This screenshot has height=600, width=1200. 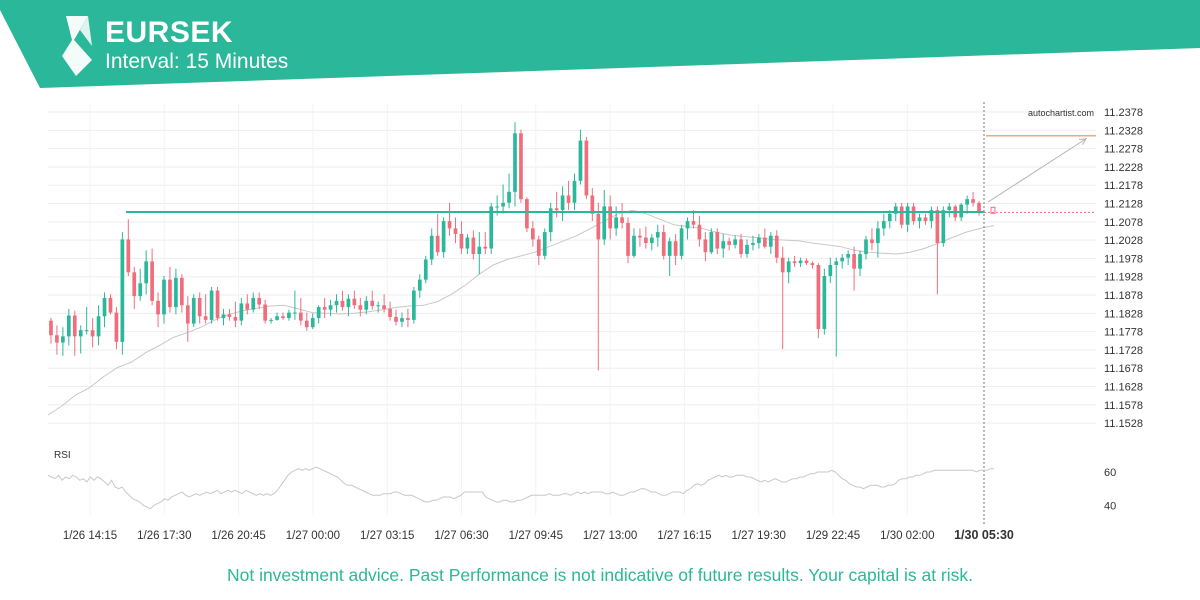 I want to click on y-tick-label: 11.1828, so click(x=1123, y=314).